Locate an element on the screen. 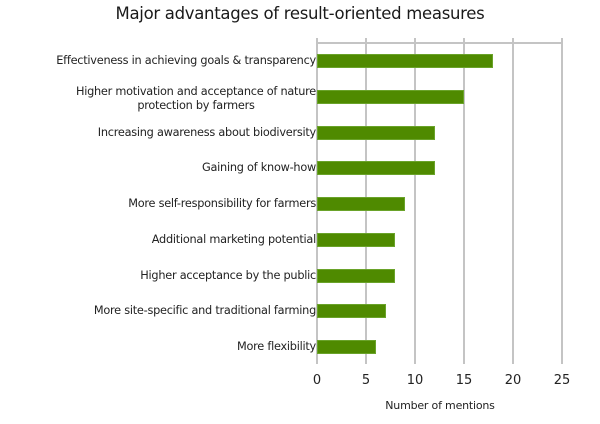 Image resolution: width=600 pixels, height=424 pixels. x-tick-label: 15 is located at coordinates (464, 380).